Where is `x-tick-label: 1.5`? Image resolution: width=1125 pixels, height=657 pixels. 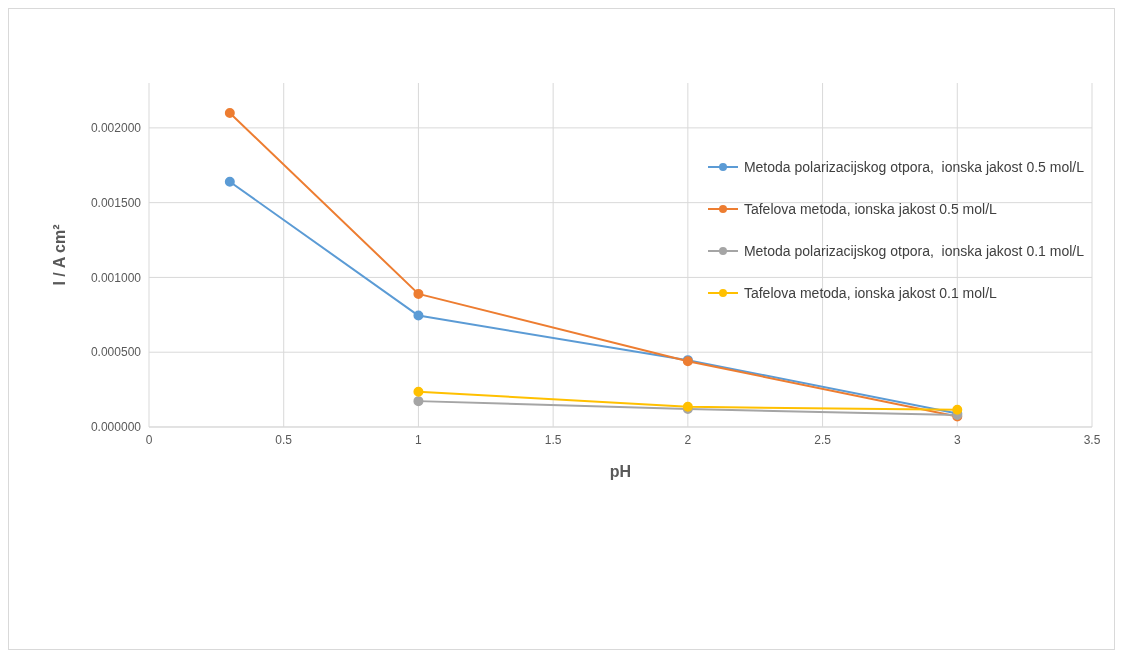
x-tick-label: 1.5 is located at coordinates (553, 439).